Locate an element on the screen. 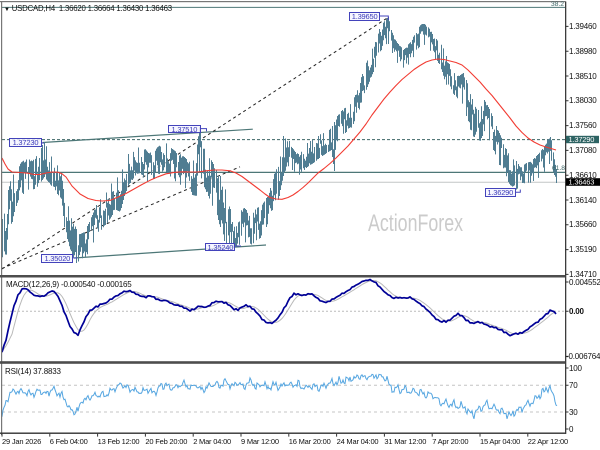 This screenshot has width=600, height=450. svg-text: ActionForex is located at coordinates (415, 223).